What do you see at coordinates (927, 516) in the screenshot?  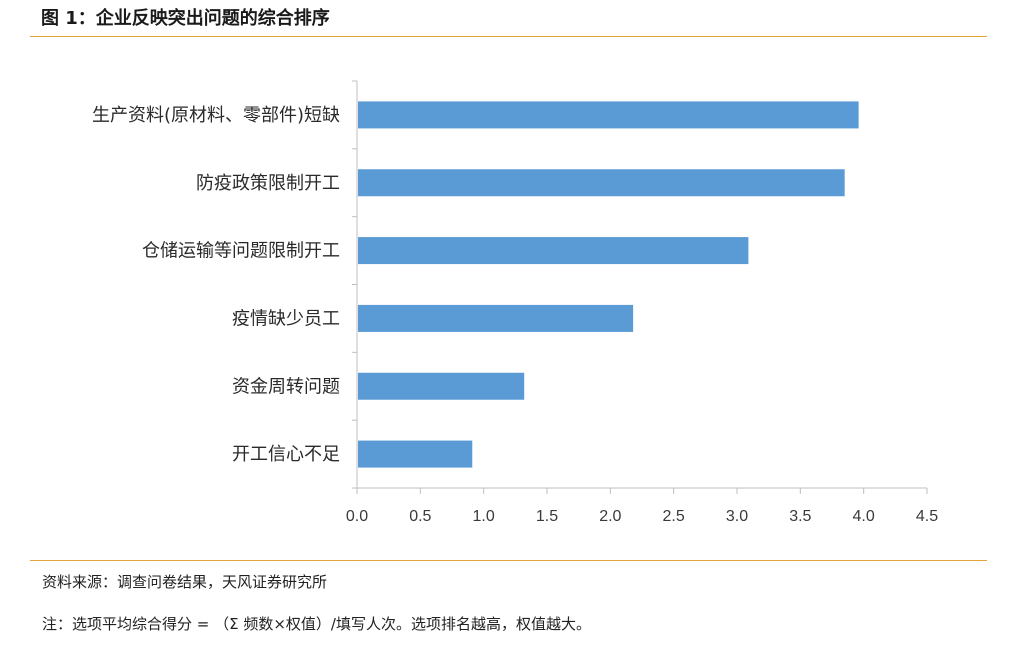 I see `x-tick-label: 4.5` at bounding box center [927, 516].